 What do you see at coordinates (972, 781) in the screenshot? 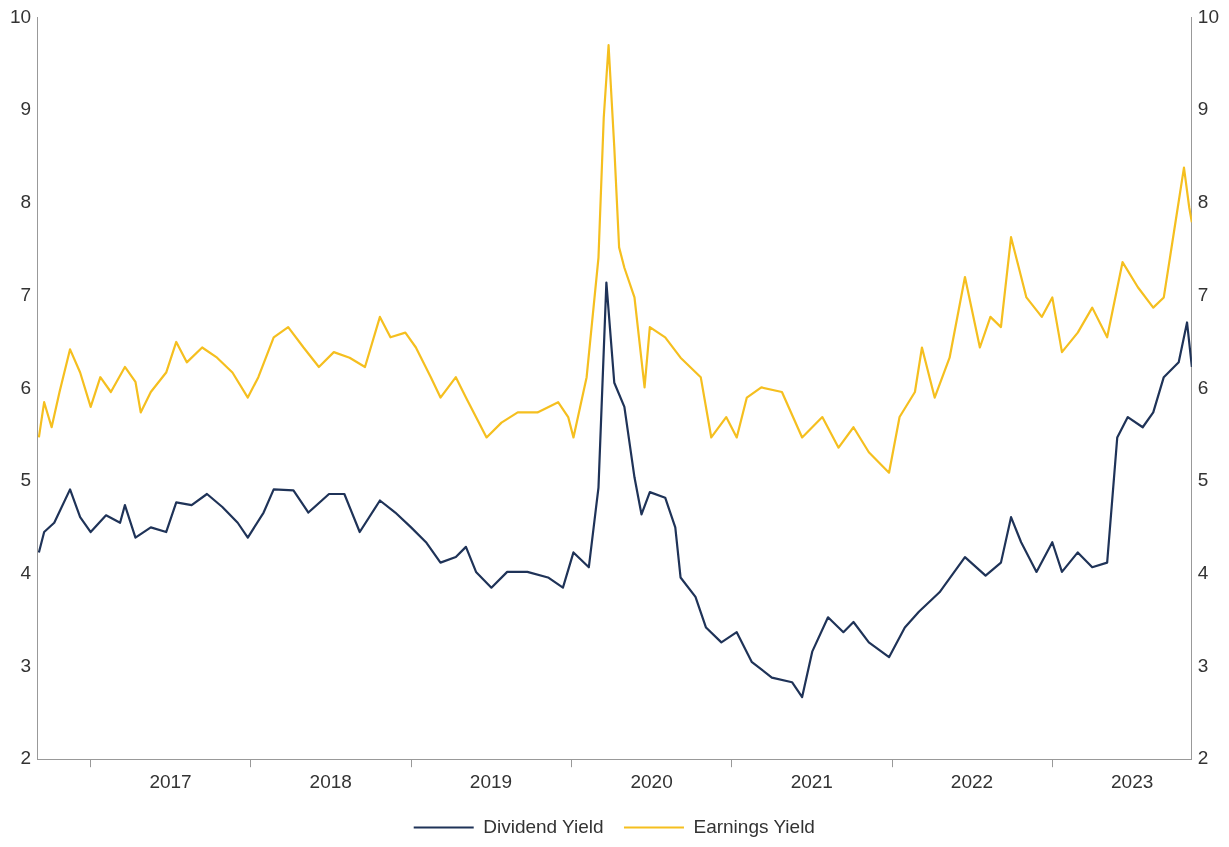
I see `x-tick-label: 2022` at bounding box center [972, 781].